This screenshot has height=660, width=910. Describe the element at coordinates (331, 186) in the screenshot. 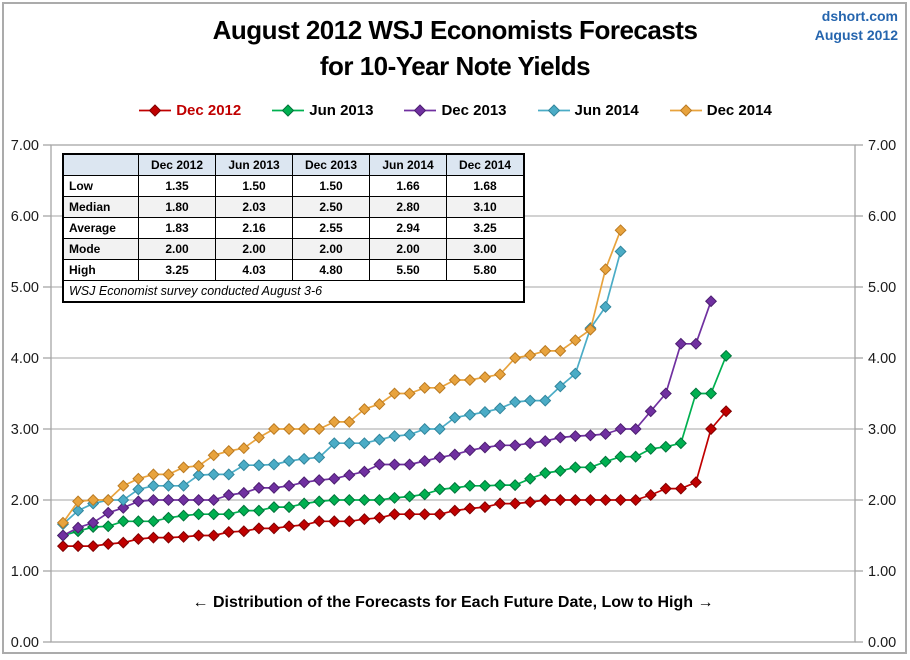

I see `stats-low-dec-2013: 1.50` at that location.